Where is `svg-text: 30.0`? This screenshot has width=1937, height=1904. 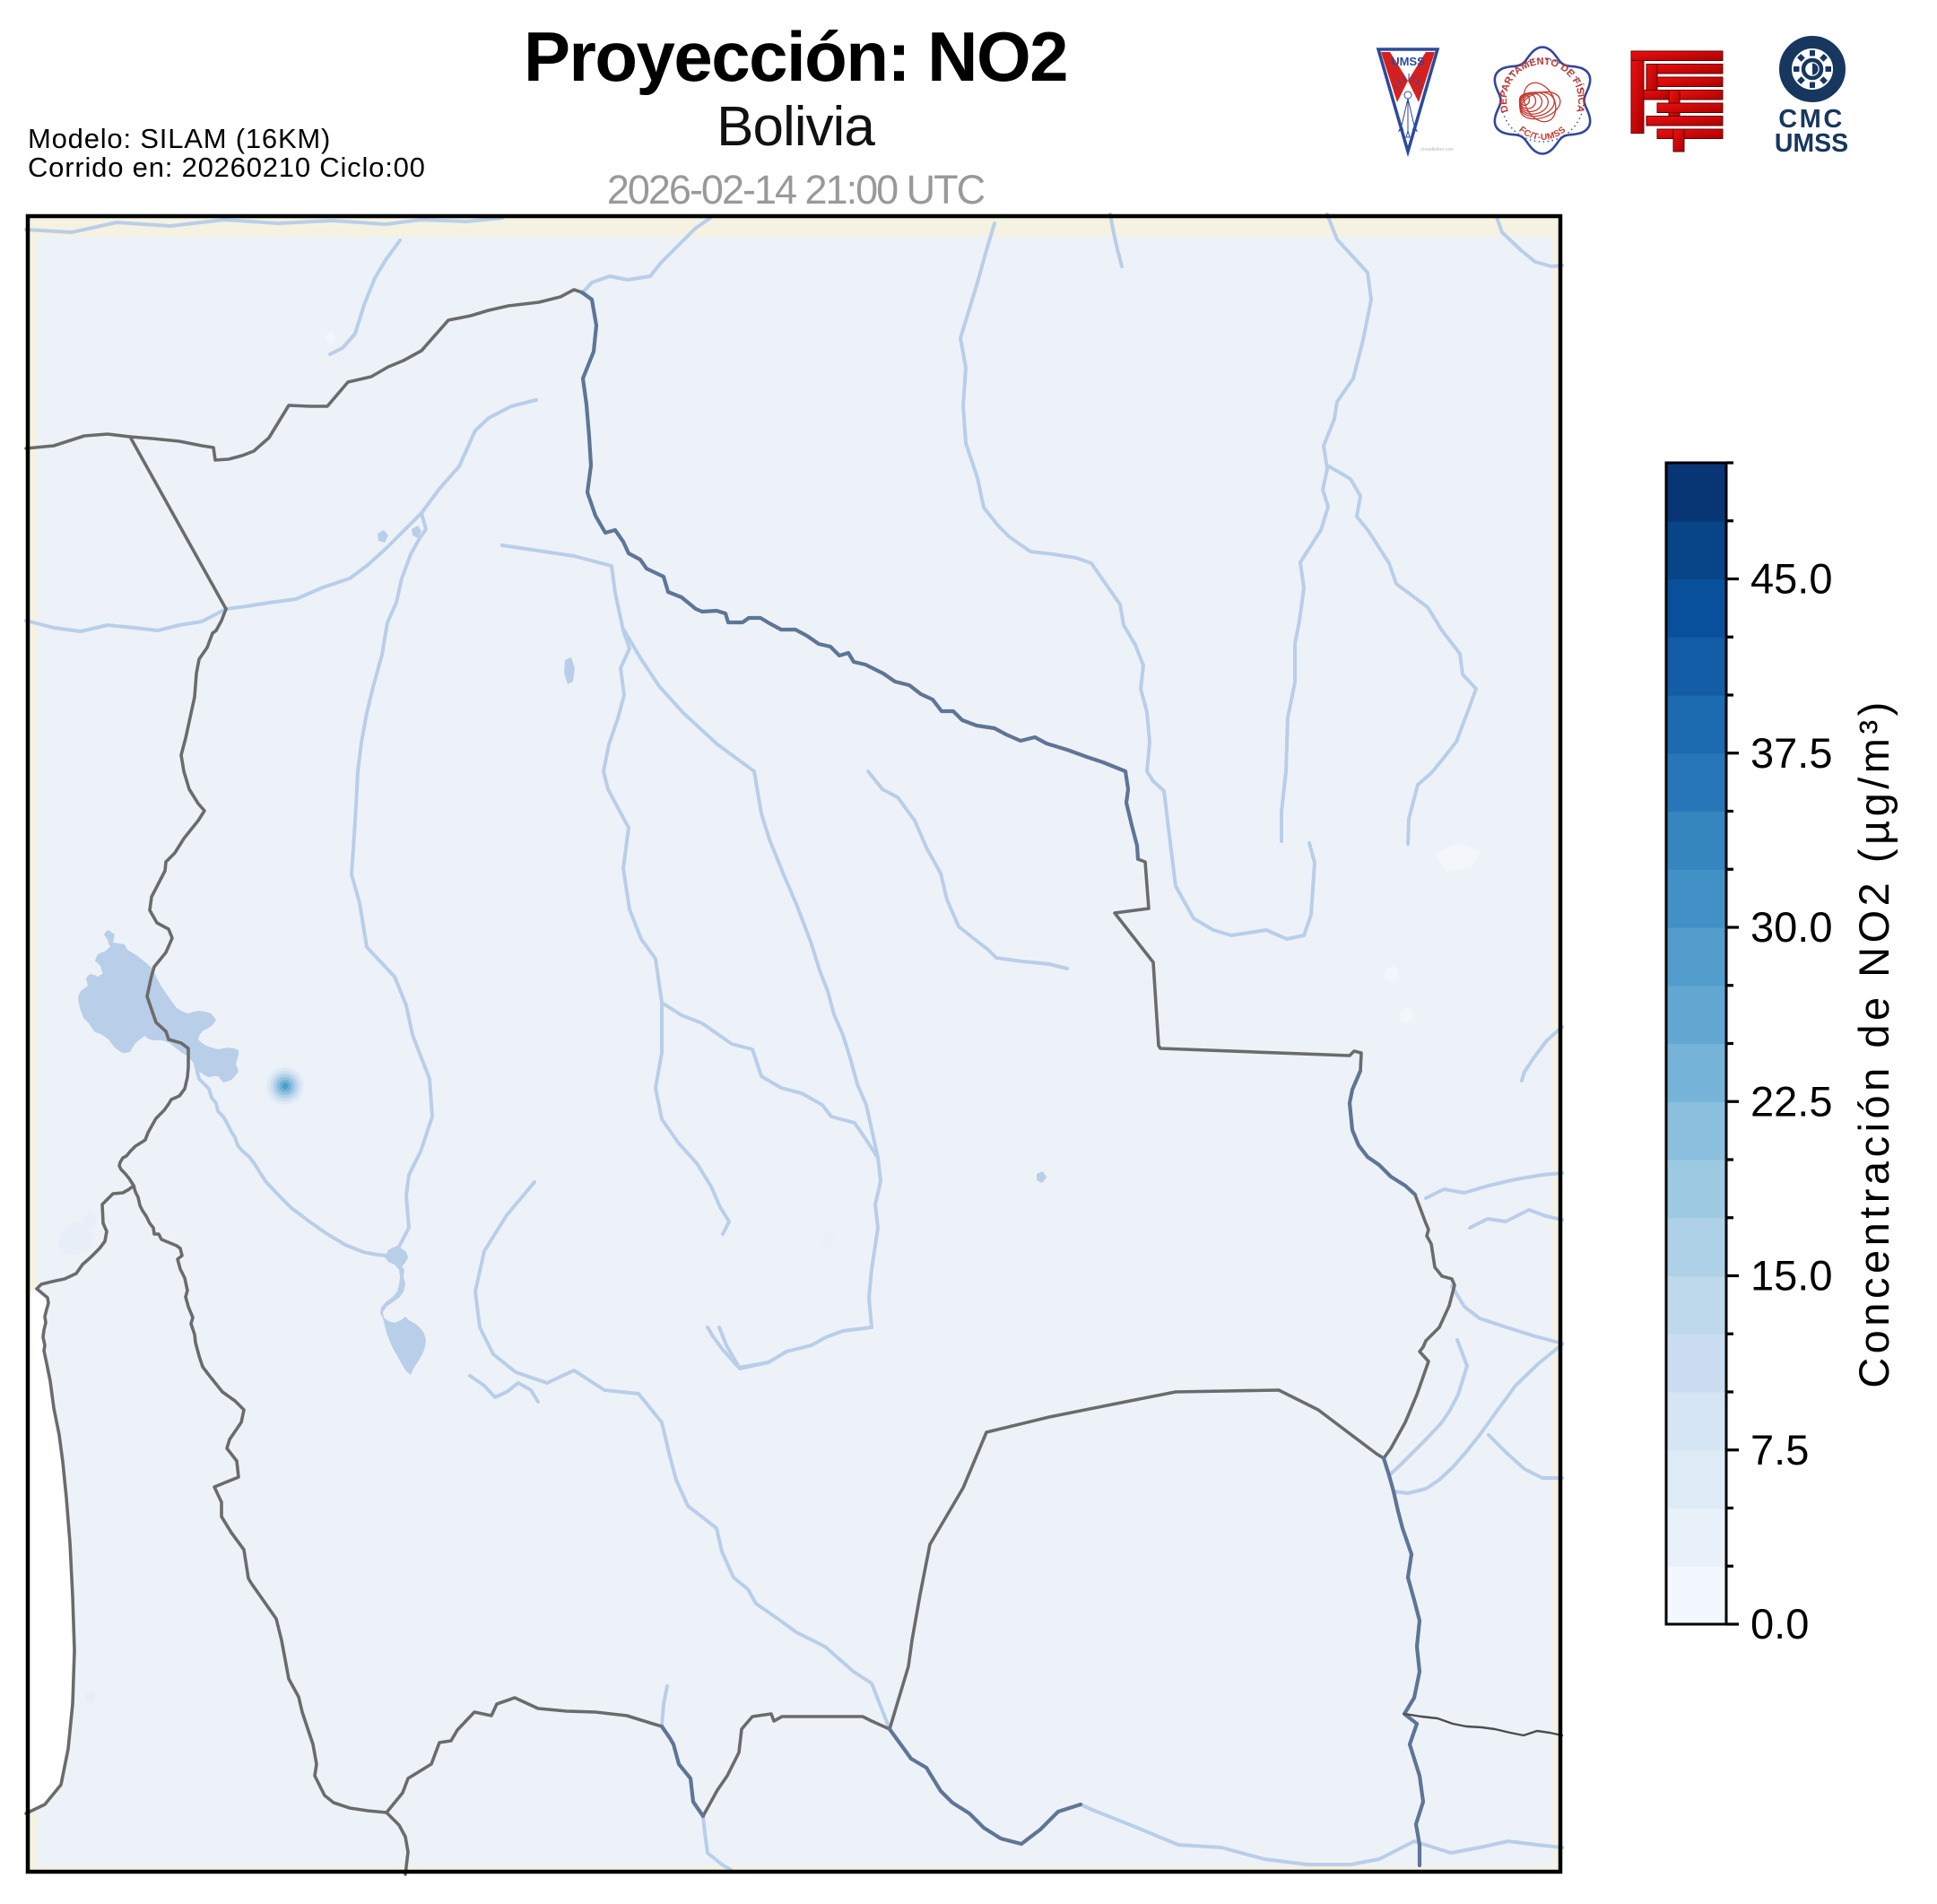
svg-text: 30.0 is located at coordinates (1791, 927).